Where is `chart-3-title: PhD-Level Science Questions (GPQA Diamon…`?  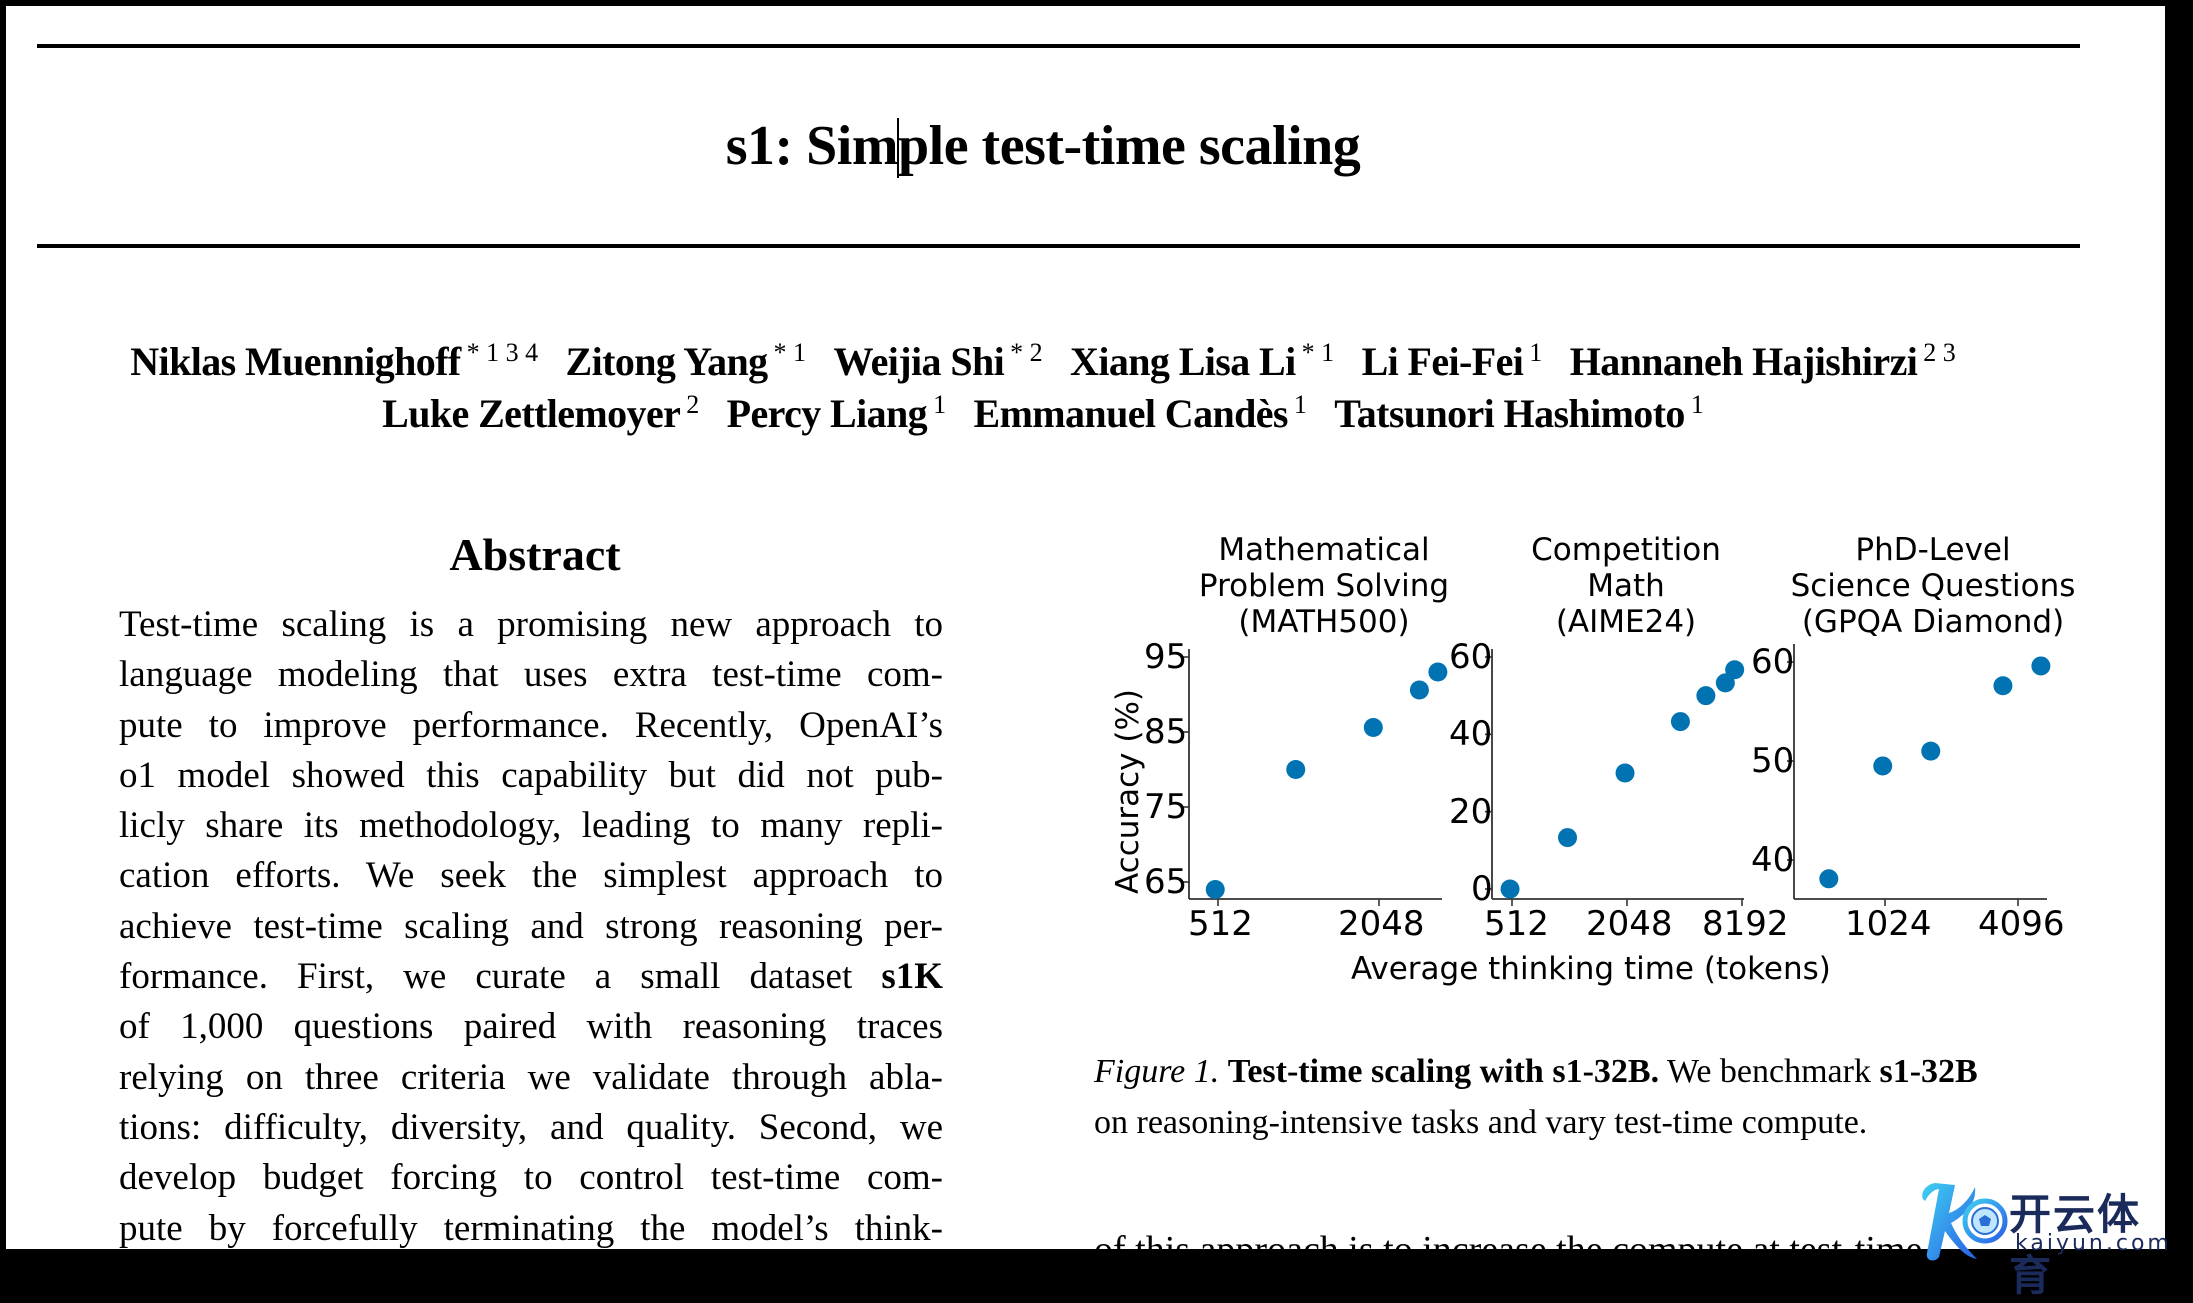
chart-3-title: PhD-Level Science Questions (GPQA Diamon… is located at coordinates (1933, 586).